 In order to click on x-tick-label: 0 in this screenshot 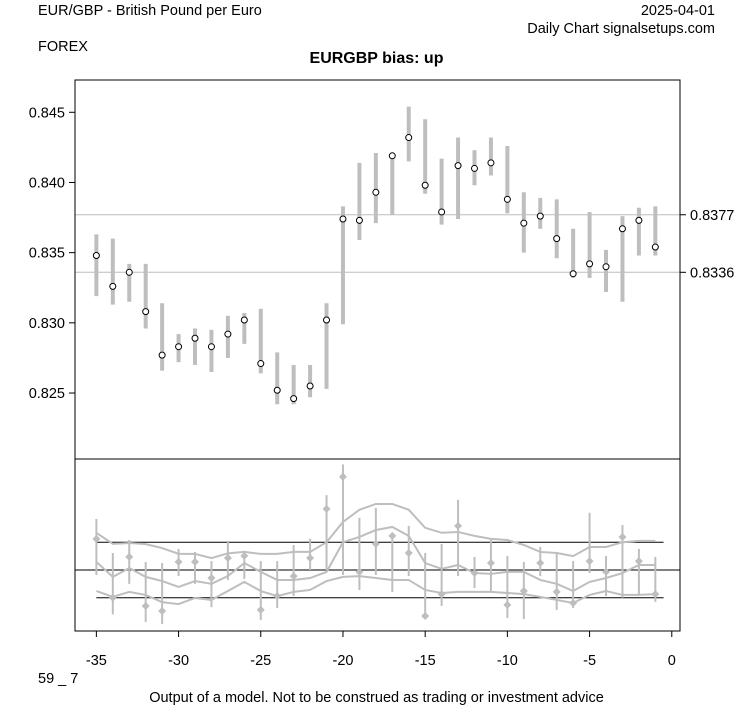, I will do `click(672, 661)`.